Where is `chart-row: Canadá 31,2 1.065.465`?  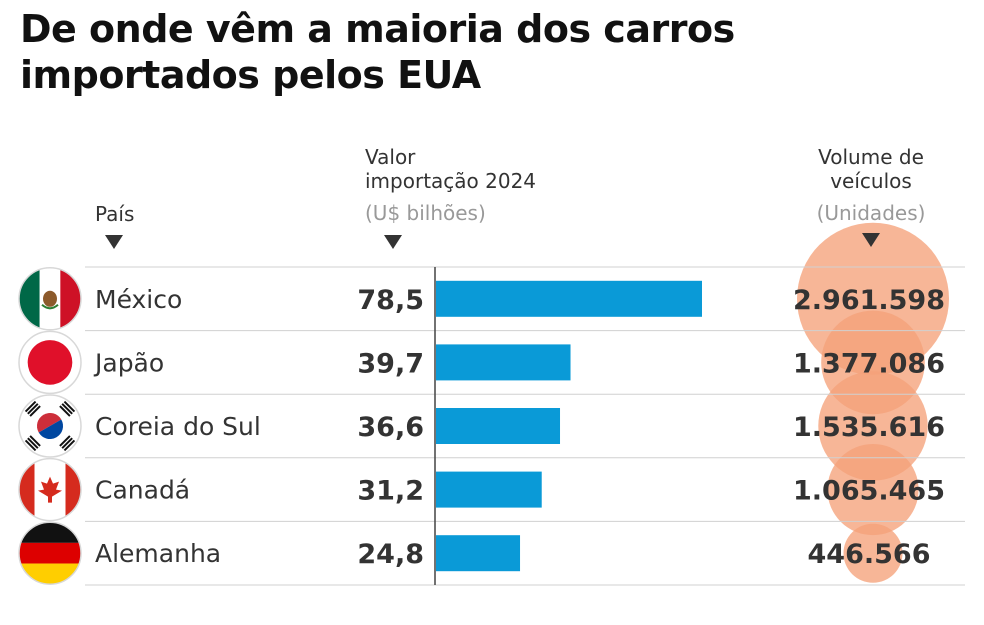 chart-row: Canadá 31,2 1.065.465 is located at coordinates (481, 489).